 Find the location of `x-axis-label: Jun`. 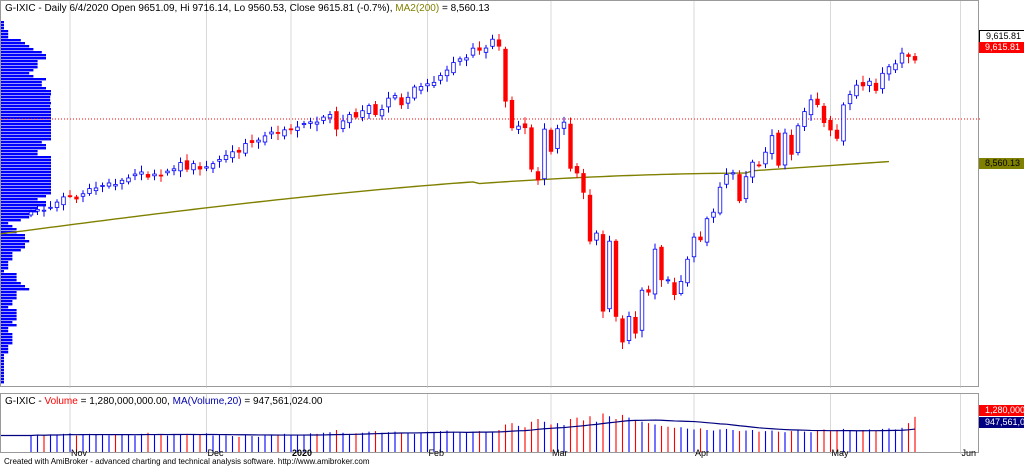

x-axis-label: Jun is located at coordinates (969, 453).